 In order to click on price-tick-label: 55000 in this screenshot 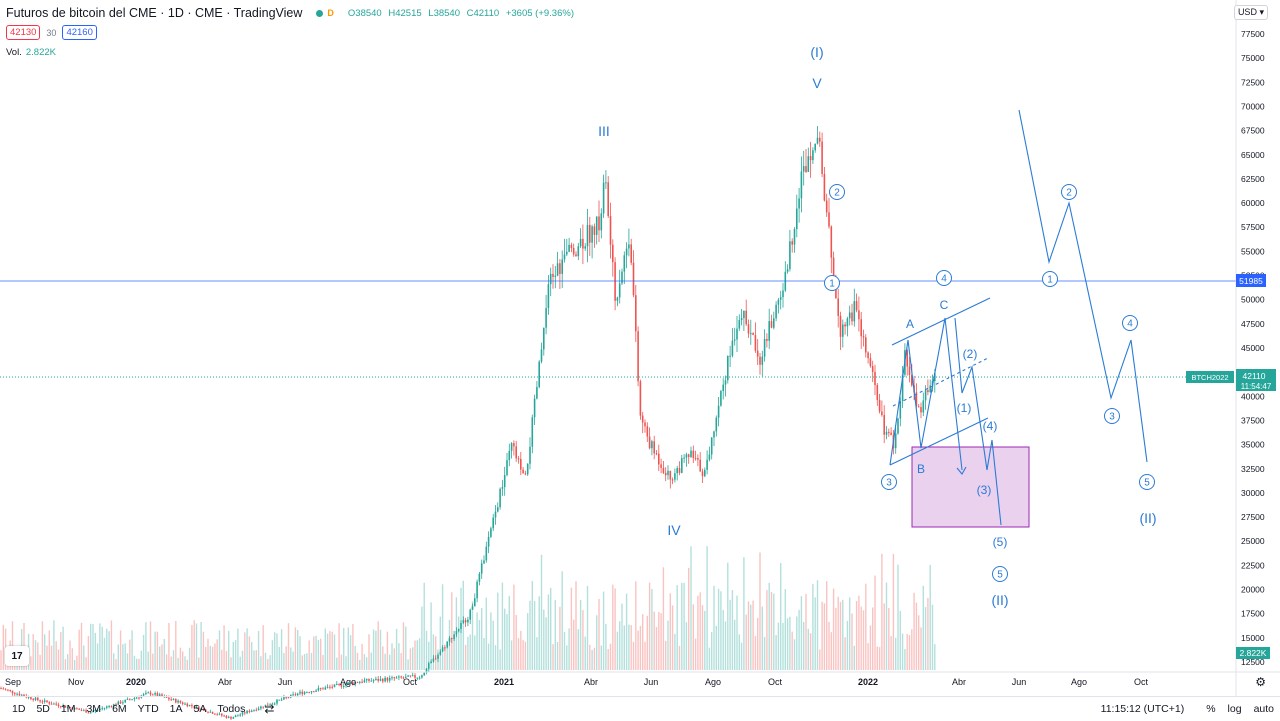, I will do `click(1253, 251)`.